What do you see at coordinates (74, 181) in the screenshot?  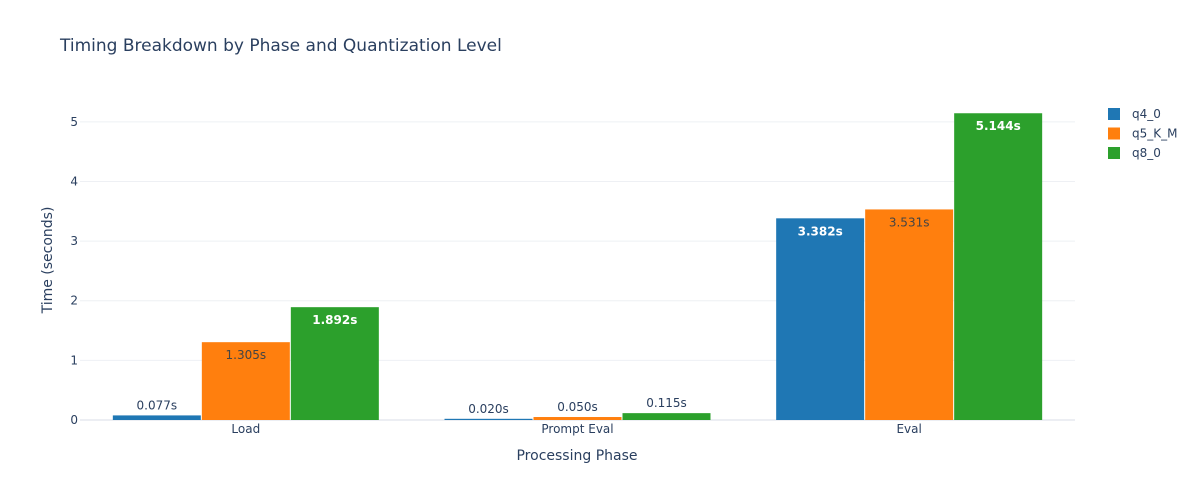 I see `y-tick-label: 4` at bounding box center [74, 181].